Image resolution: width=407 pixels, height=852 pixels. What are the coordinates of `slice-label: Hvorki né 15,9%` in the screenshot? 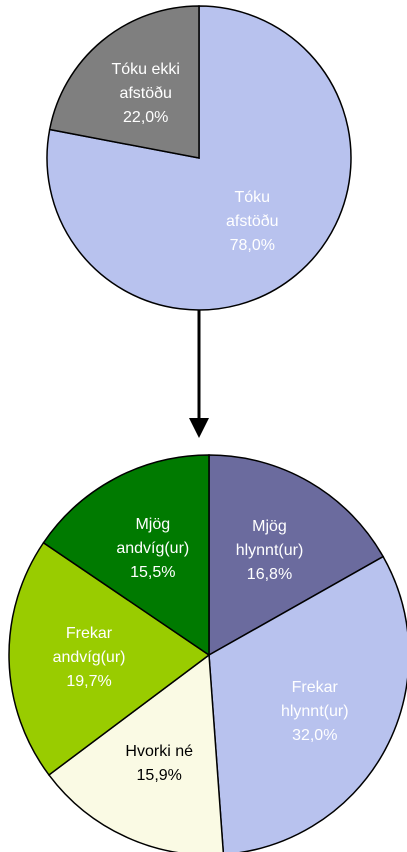 It's located at (159, 764).